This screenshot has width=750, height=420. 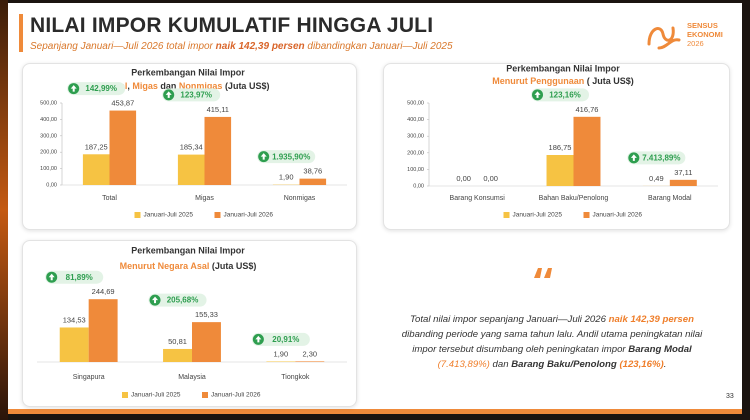 I want to click on logo: SENSUS EKONOMI 2026, so click(x=685, y=35).